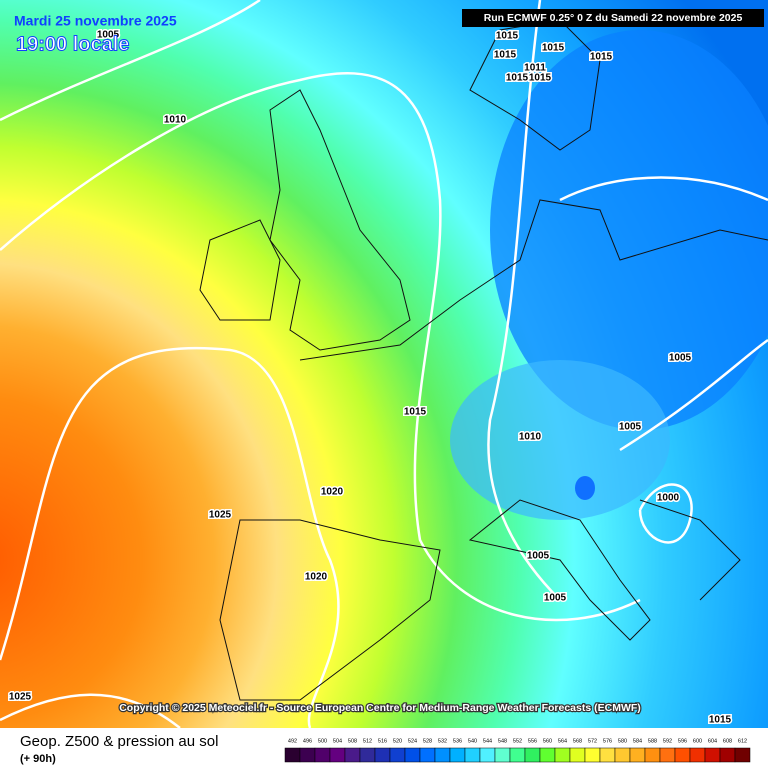  What do you see at coordinates (382, 741) in the screenshot?
I see `legend-label: 516` at bounding box center [382, 741].